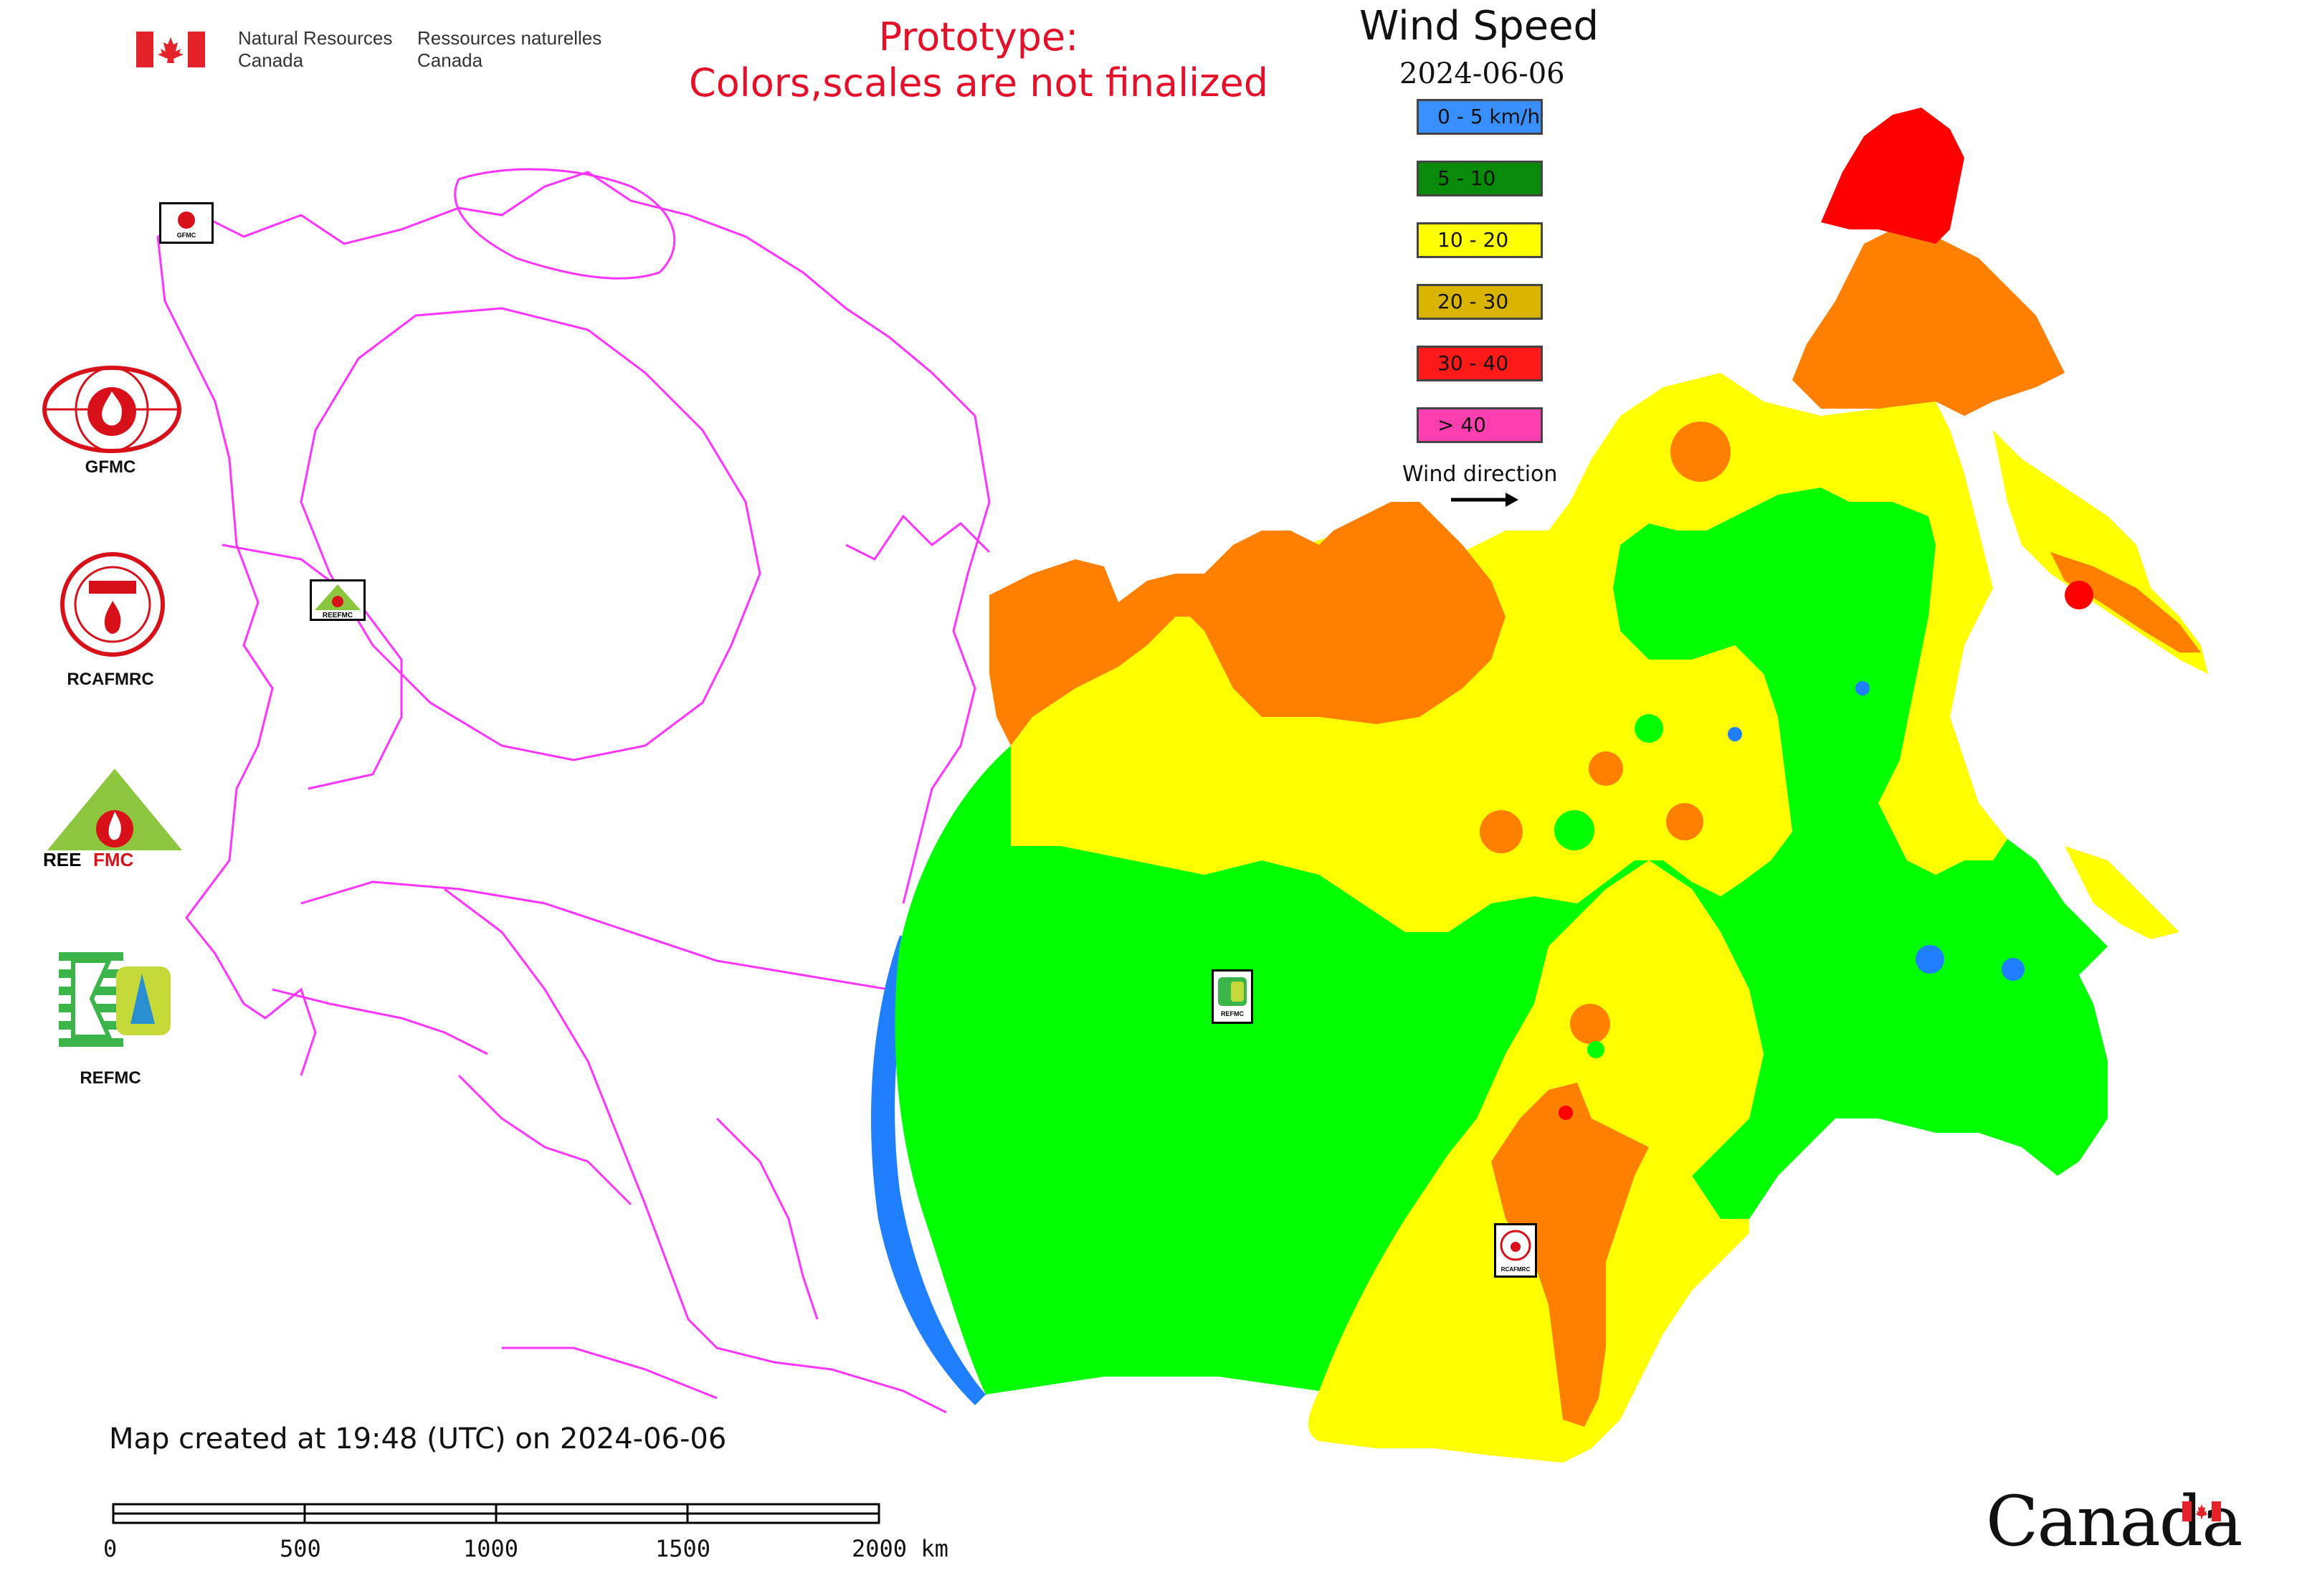  Describe the element at coordinates (1480, 178) in the screenshot. I see `legend-item: 5 - 10` at that location.